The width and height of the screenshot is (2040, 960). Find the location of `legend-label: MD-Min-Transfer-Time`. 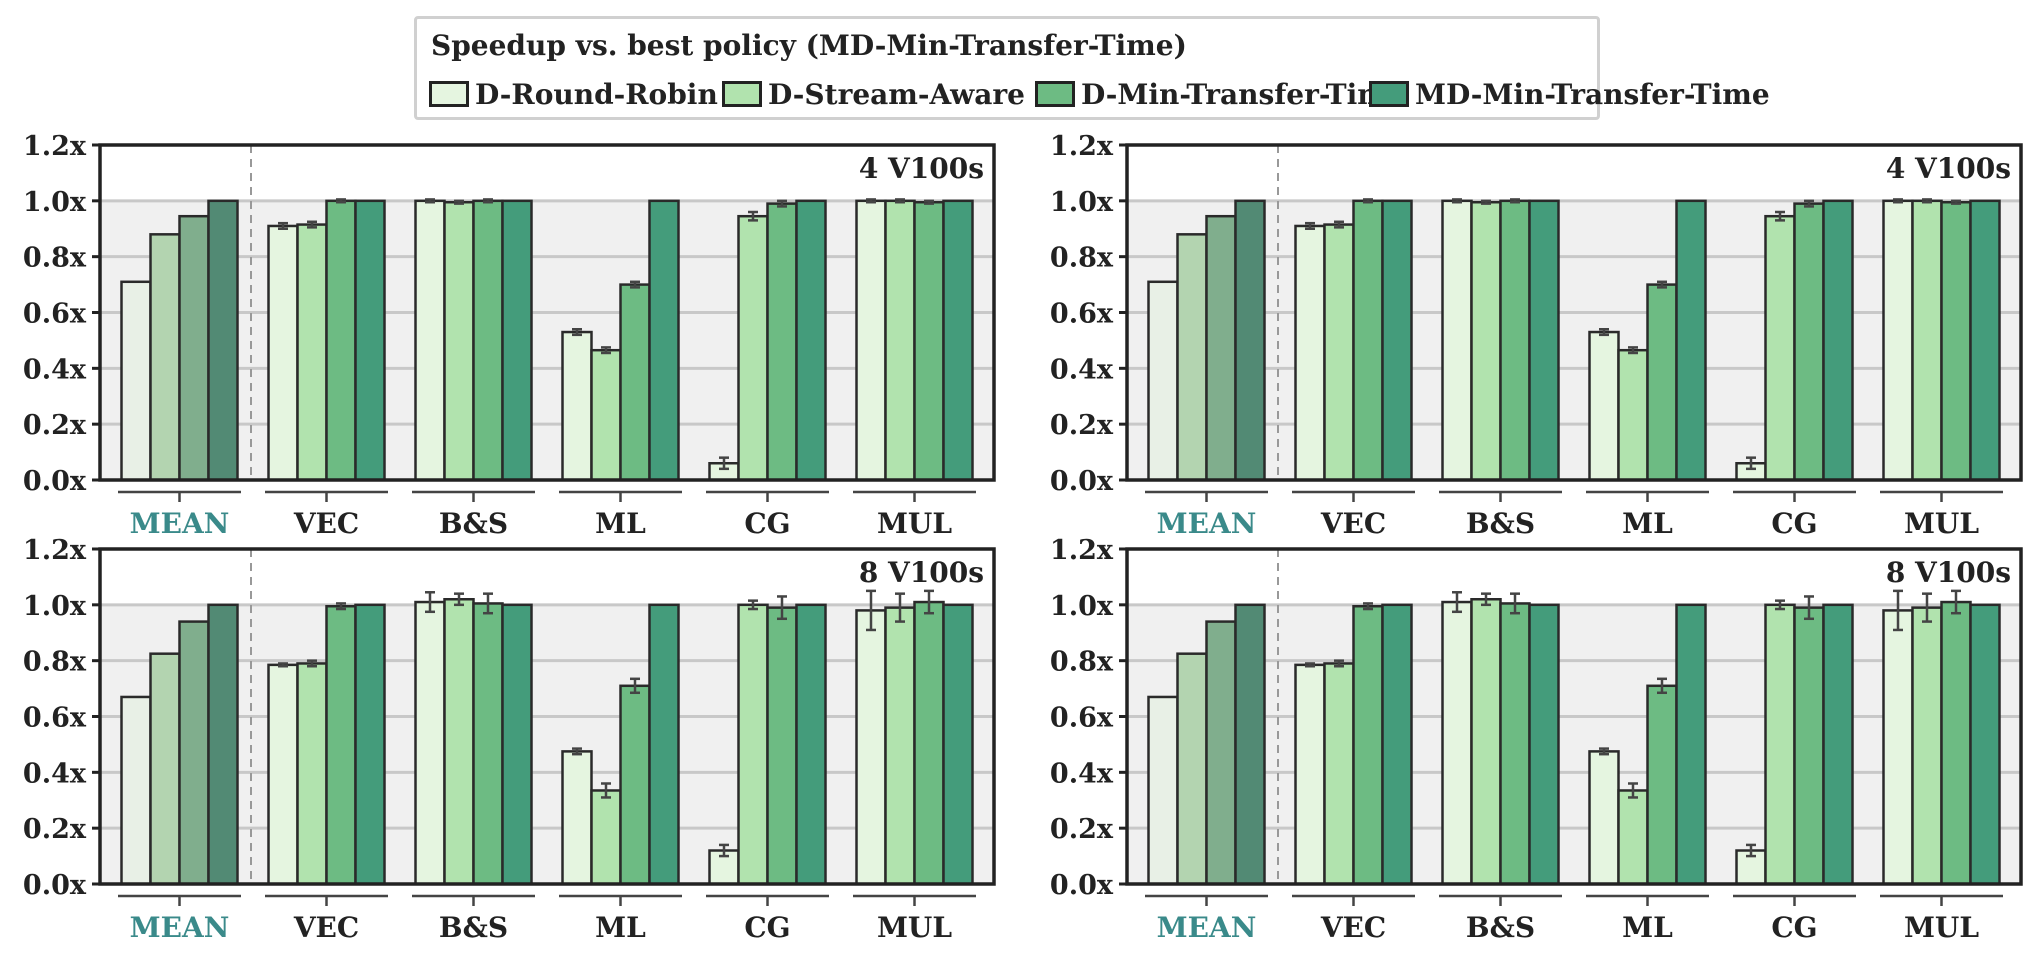

legend-label: MD-Min-Transfer-Time is located at coordinates (1592, 94).